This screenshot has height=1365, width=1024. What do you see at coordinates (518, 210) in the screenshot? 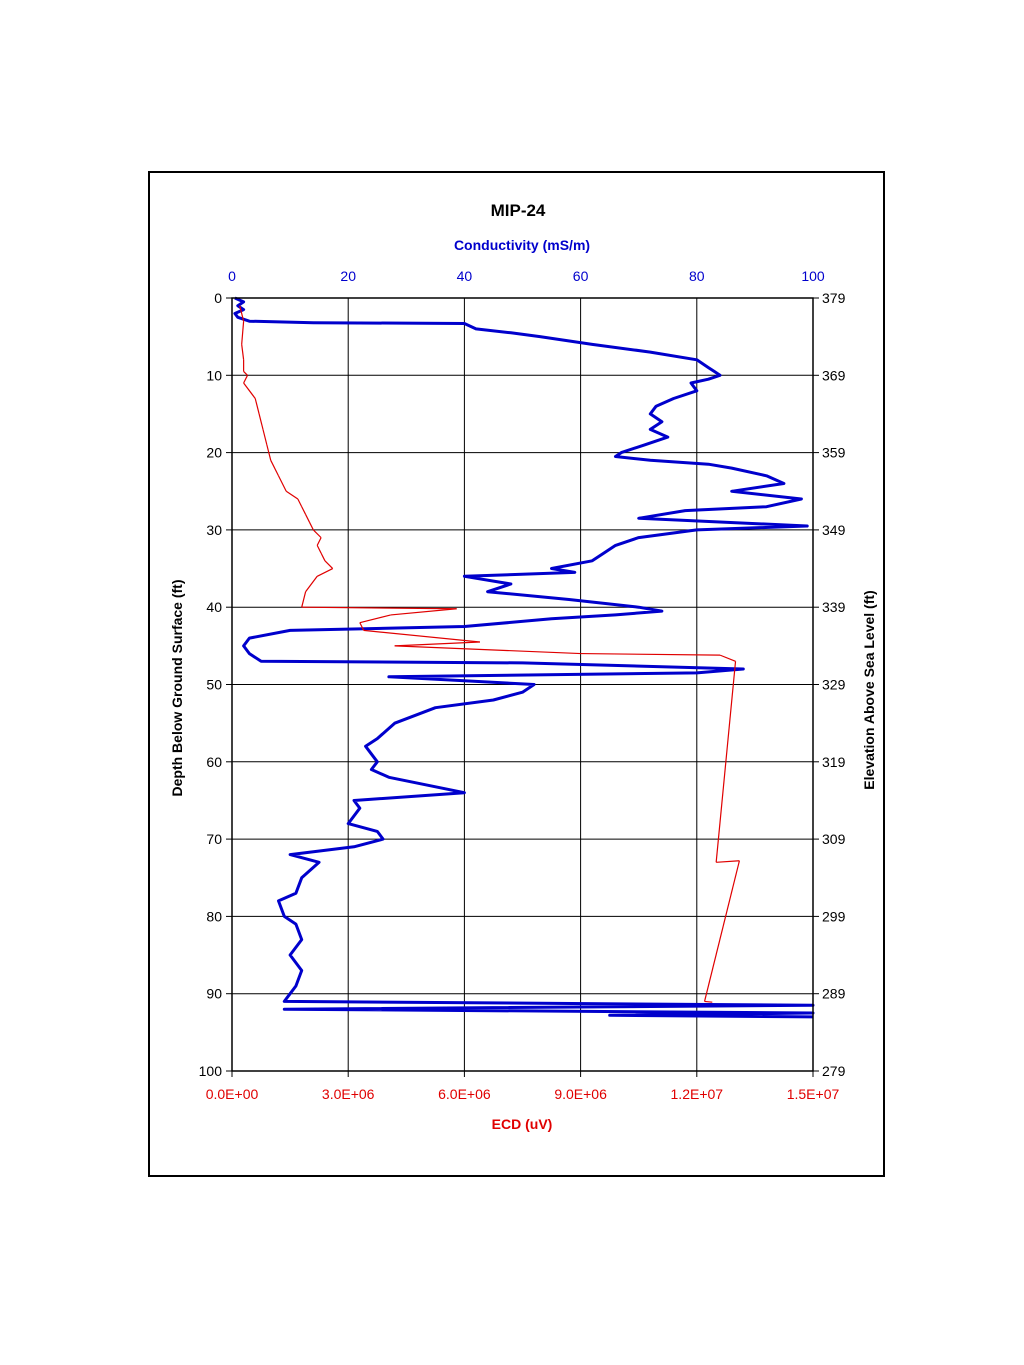
I see `chart-title: MIP-24` at bounding box center [518, 210].